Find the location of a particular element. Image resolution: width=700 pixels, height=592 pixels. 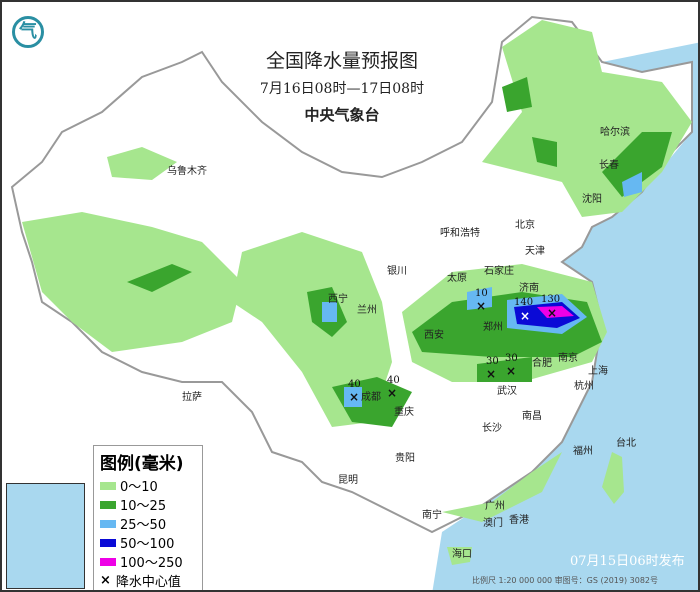

rain-center-value: 130 is located at coordinates (551, 299).